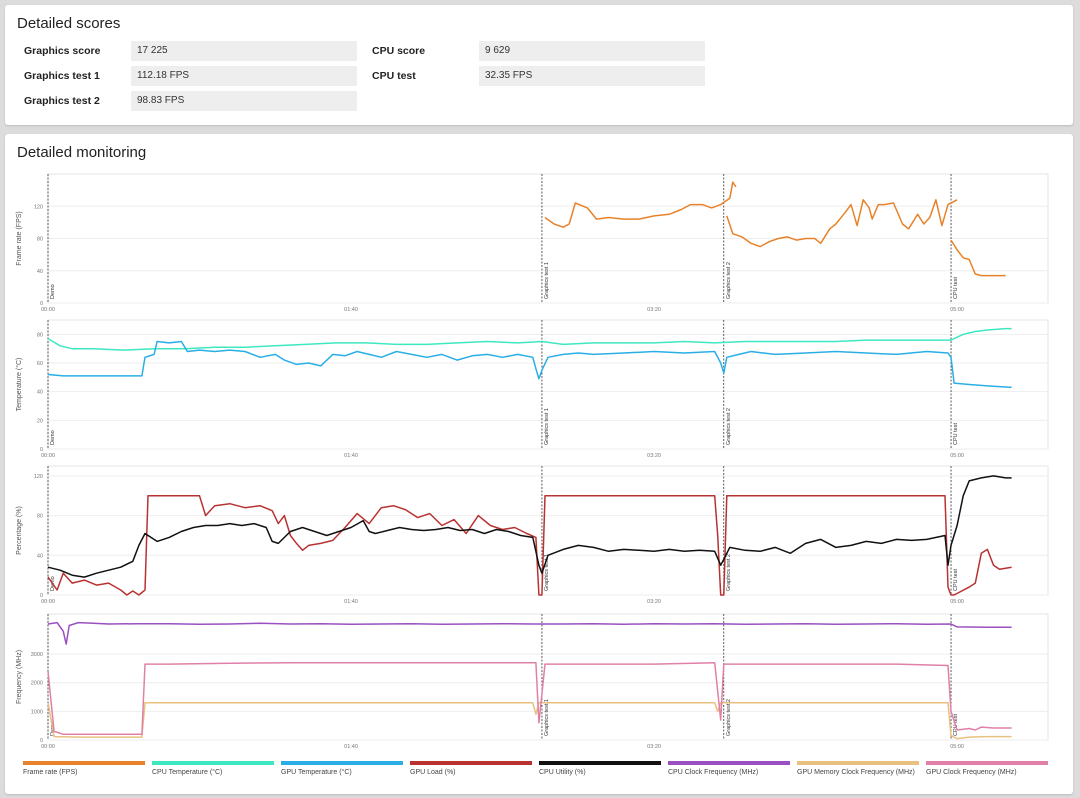  Describe the element at coordinates (713, 772) in the screenshot. I see `legend-label: CPU Clock Frequency (MHz)` at that location.